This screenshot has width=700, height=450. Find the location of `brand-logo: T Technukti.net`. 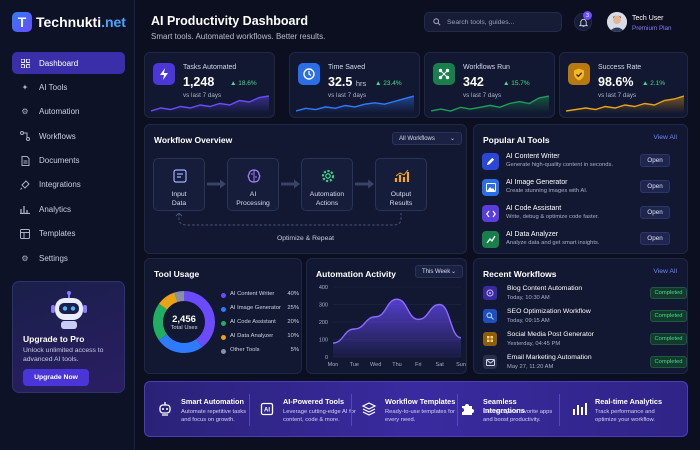

brand-logo: T Technukti.net is located at coordinates (69, 22).